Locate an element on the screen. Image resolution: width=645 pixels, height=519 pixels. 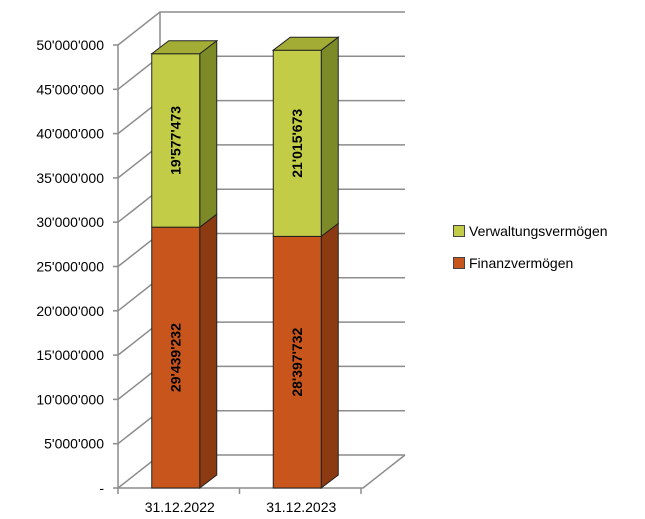
legend: Verwaltungsvermögen Finanzvermögen is located at coordinates (530, 252).